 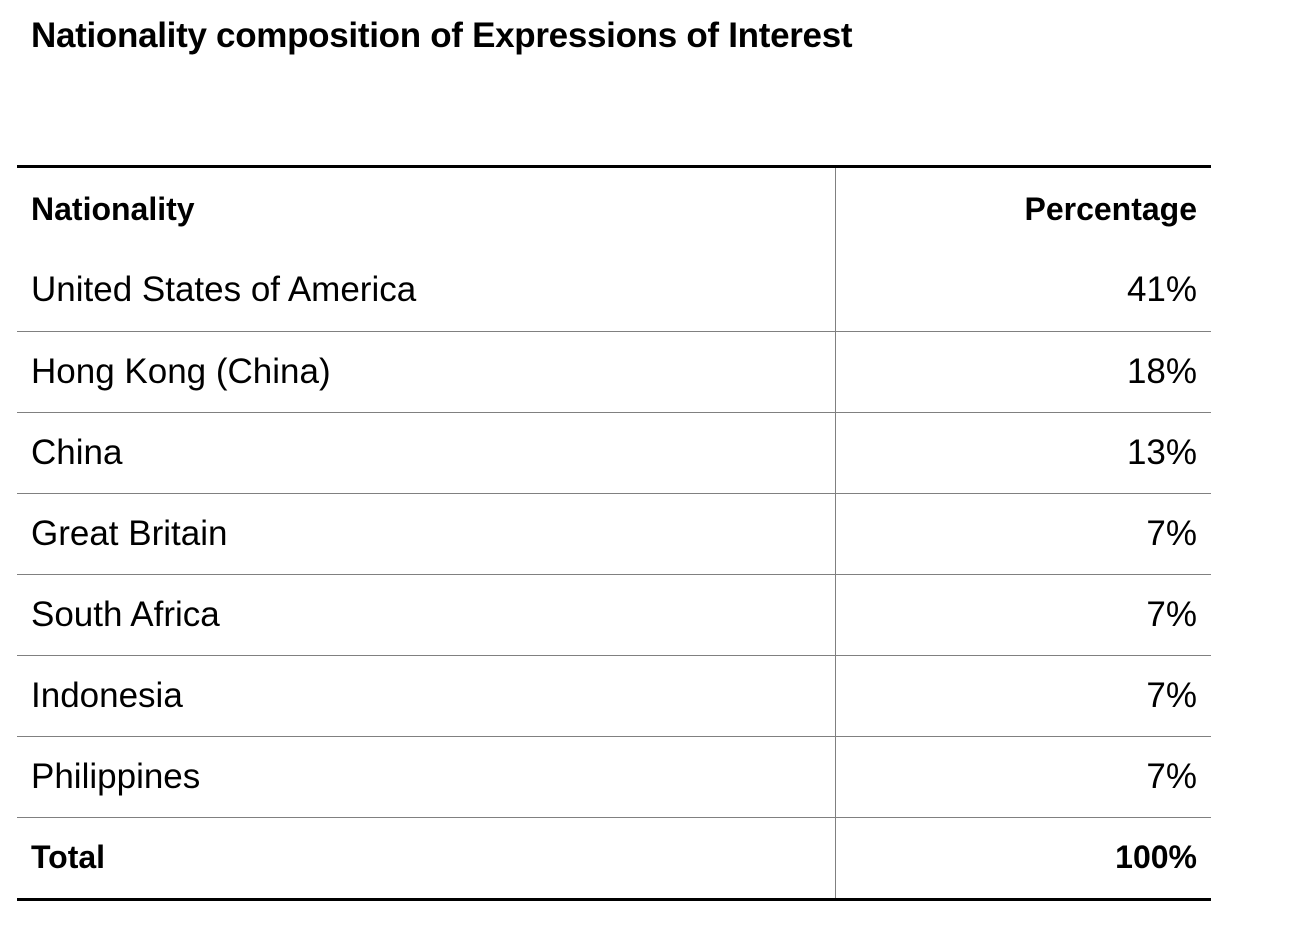 I want to click on table-row: Philippines 7%, so click(x=614, y=776).